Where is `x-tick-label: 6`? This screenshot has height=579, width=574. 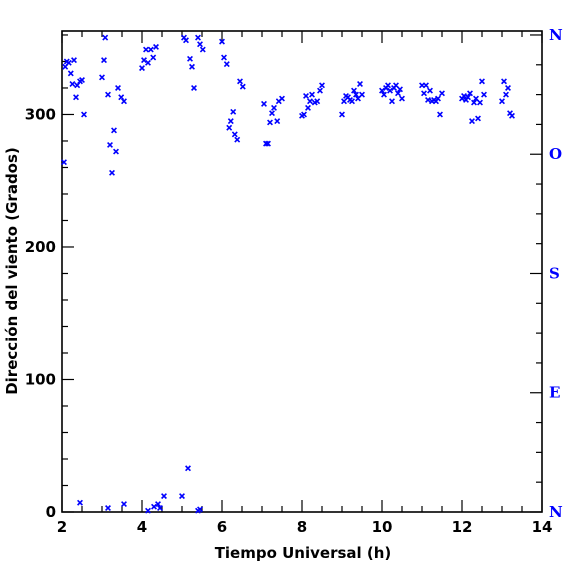
x-tick-label: 6 is located at coordinates (222, 527).